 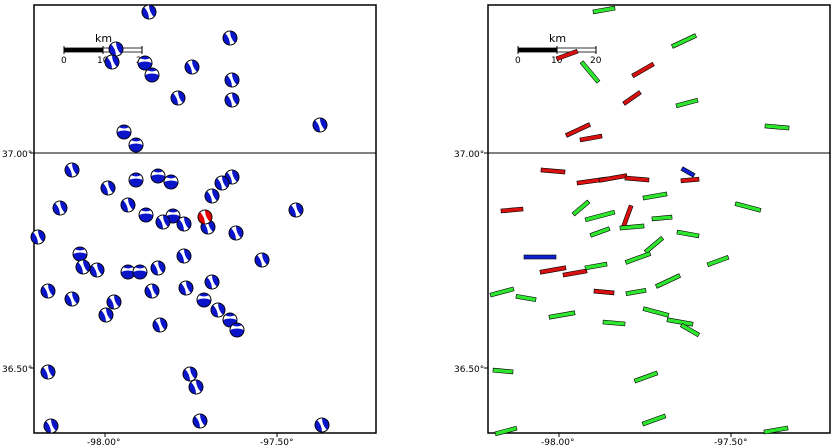 I want to click on left-y-tick-37: 37.00°, so click(x=17, y=155).